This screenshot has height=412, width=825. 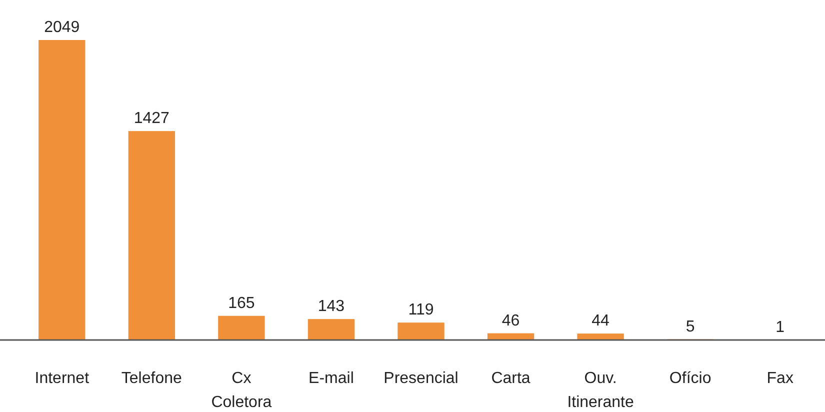 What do you see at coordinates (152, 119) in the screenshot?
I see `data-label: 1427` at bounding box center [152, 119].